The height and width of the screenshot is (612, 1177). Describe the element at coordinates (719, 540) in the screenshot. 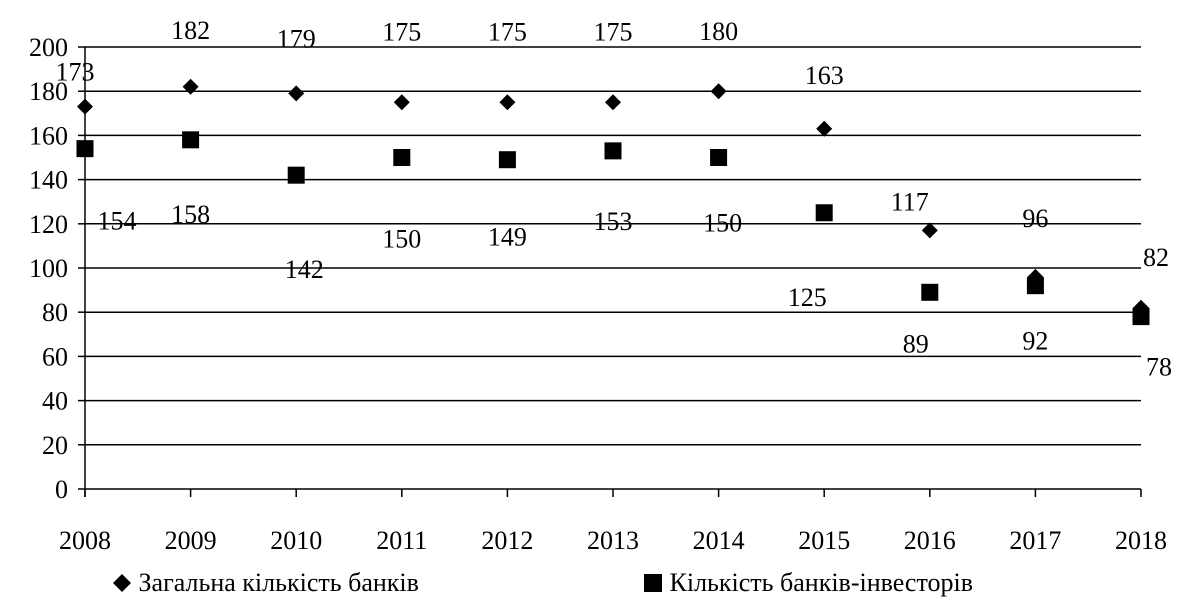

I see `x-tick-label: 2014` at that location.